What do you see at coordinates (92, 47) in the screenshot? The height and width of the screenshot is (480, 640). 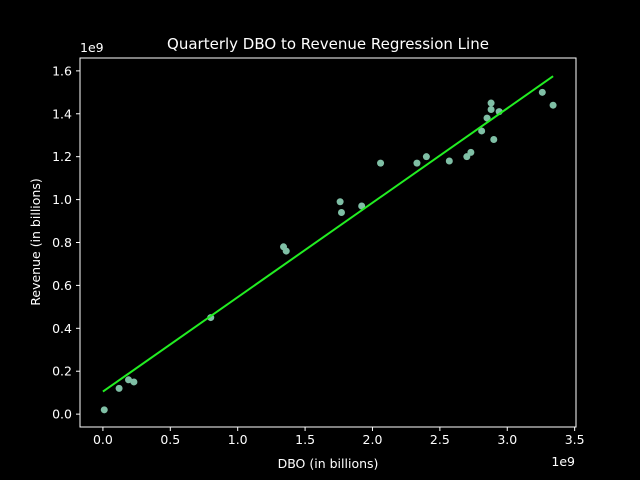 I see `y-axis-offset-label: 1e9` at bounding box center [92, 47].